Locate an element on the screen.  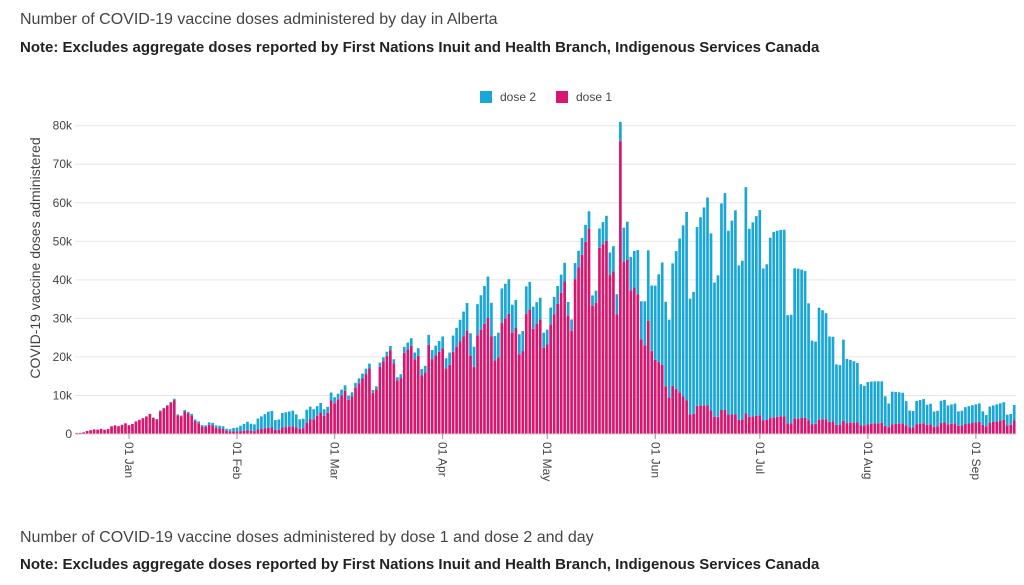
legend-label: dose 2 is located at coordinates (518, 97).